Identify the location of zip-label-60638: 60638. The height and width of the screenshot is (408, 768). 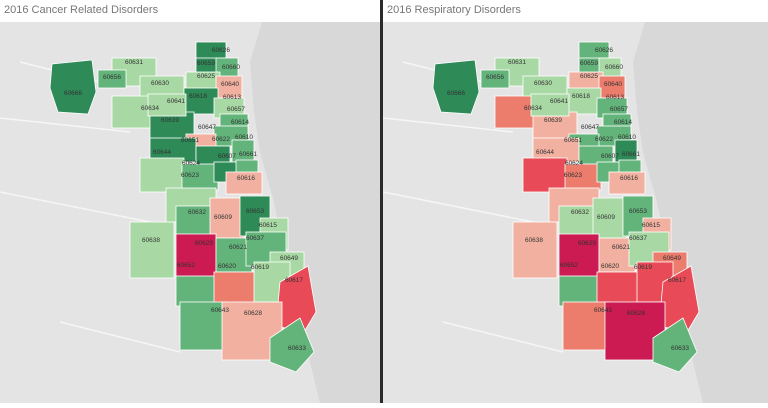
(151, 240).